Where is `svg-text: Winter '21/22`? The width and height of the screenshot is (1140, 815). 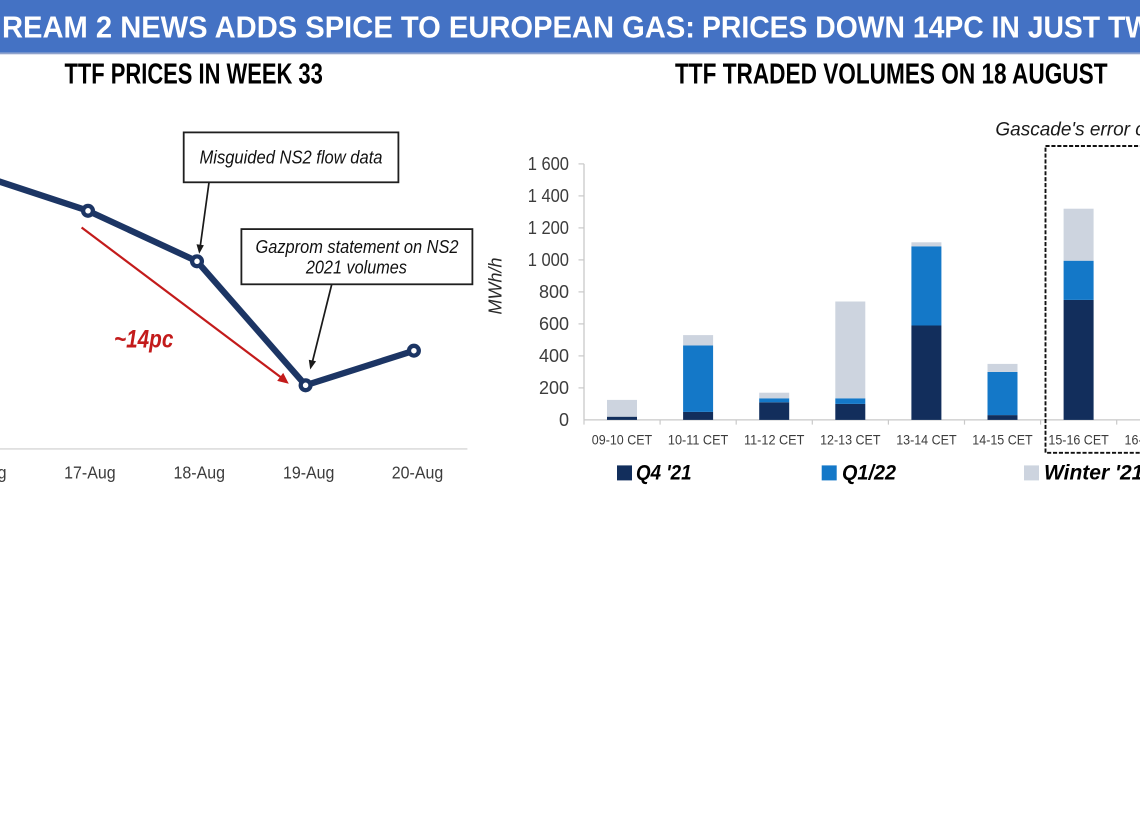
svg-text: Winter '21/22 is located at coordinates (1092, 472).